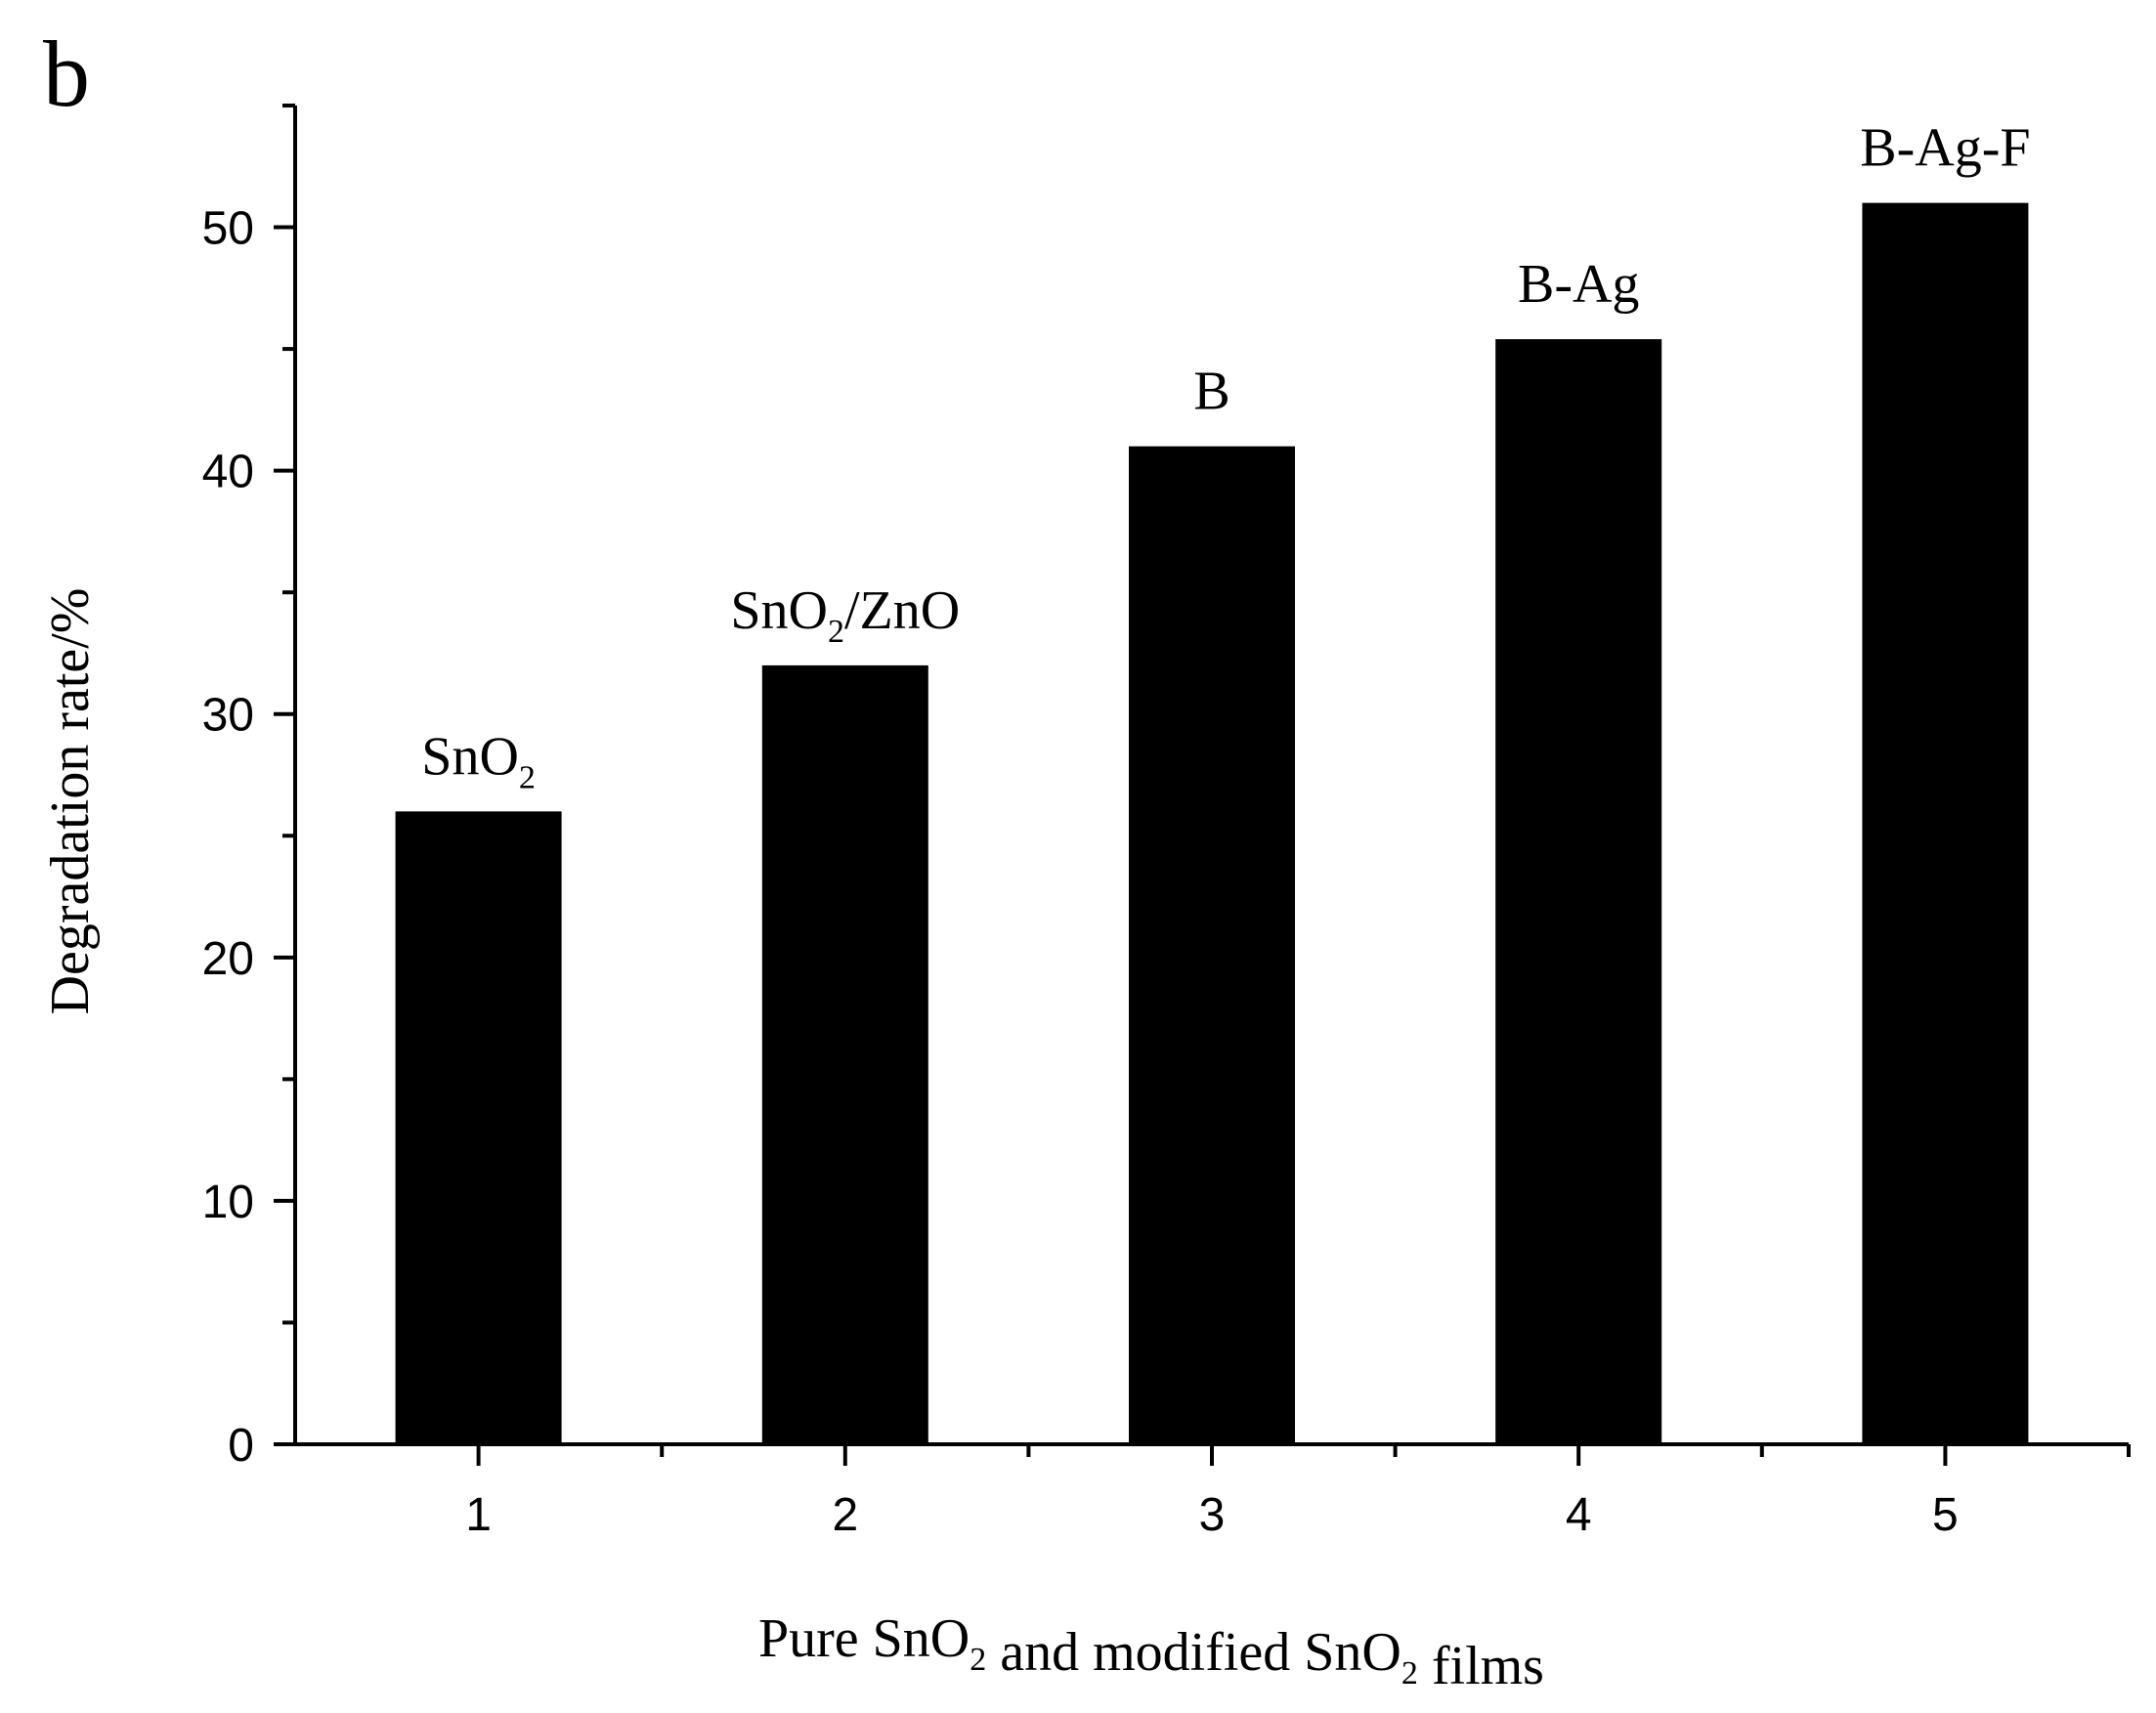  Describe the element at coordinates (228, 716) in the screenshot. I see `y-tick-label-30: 30` at that location.